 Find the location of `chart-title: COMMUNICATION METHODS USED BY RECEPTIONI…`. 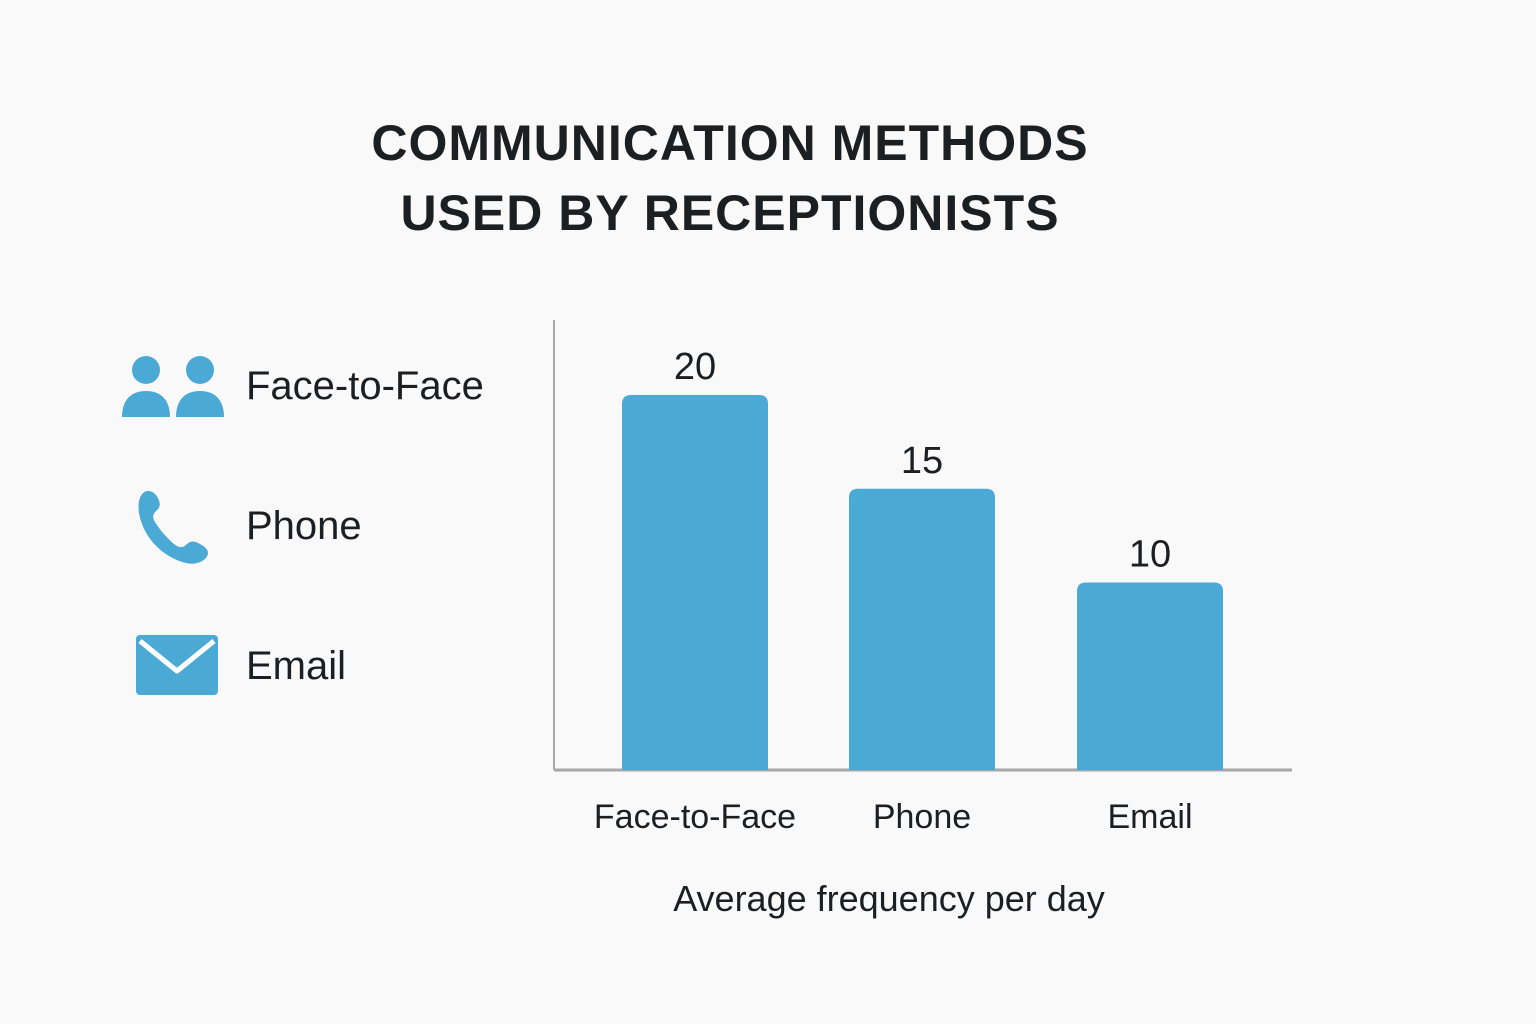

chart-title: COMMUNICATION METHODS USED BY RECEPTIONI… is located at coordinates (730, 178).